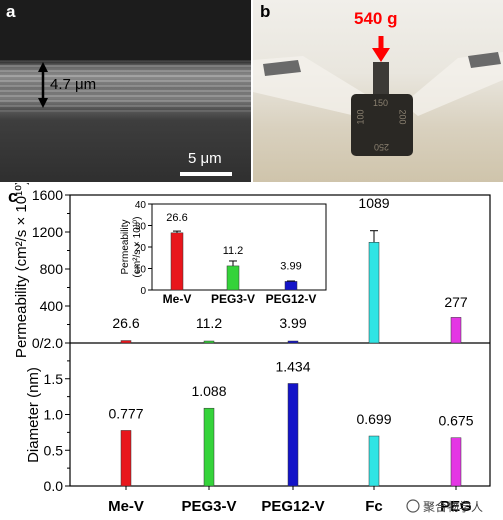  I want to click on x-tick-label: PEG, so click(456, 506).